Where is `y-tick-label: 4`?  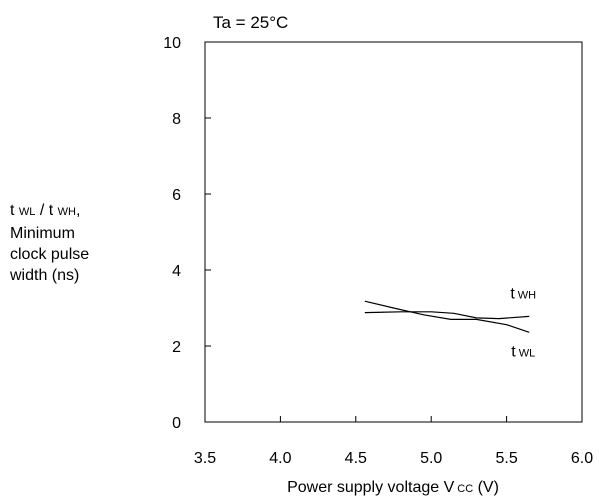
y-tick-label: 4 is located at coordinates (176, 271).